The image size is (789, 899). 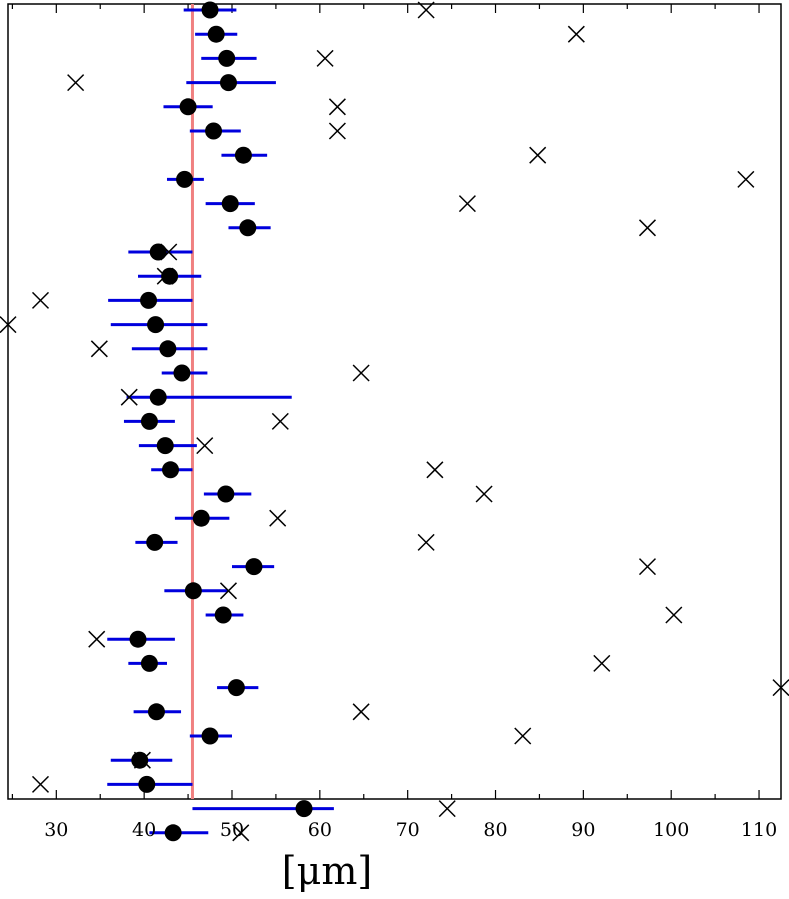 What do you see at coordinates (759, 830) in the screenshot?
I see `x-tick-label: 110` at bounding box center [759, 830].